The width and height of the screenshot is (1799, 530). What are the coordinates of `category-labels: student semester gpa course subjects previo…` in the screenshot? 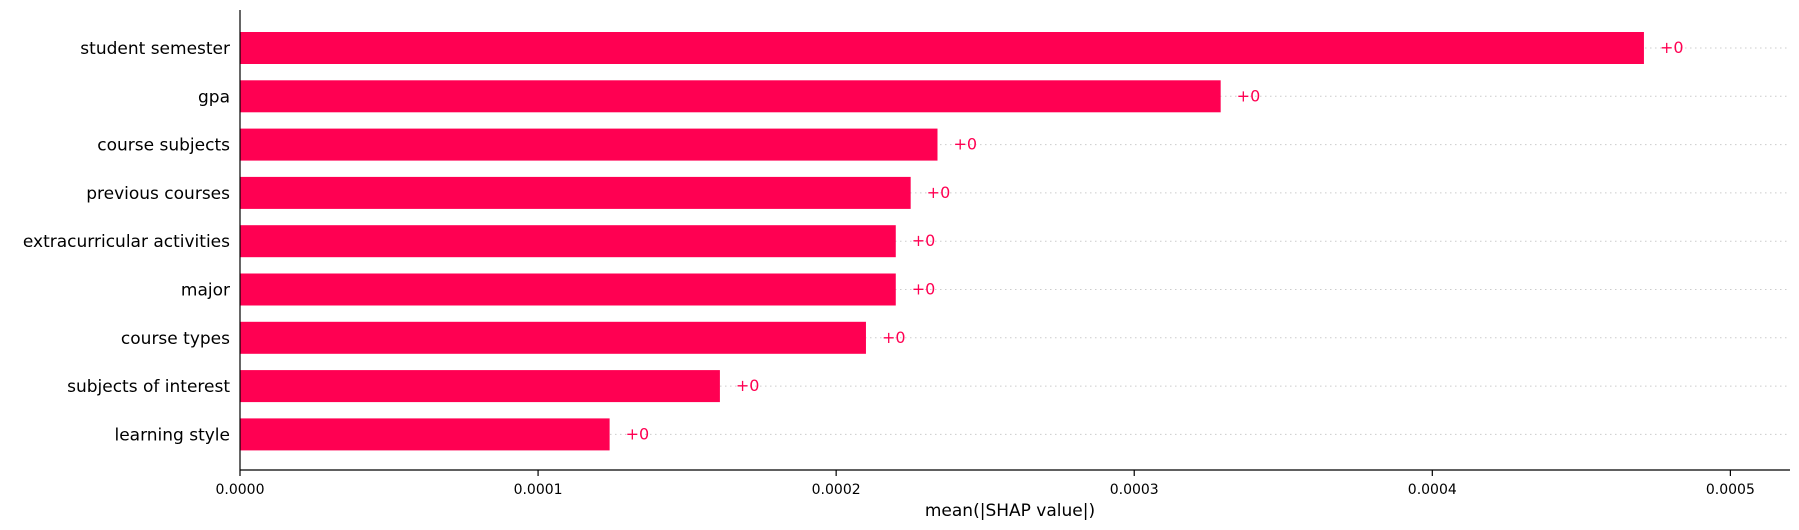 It's located at (126, 242).